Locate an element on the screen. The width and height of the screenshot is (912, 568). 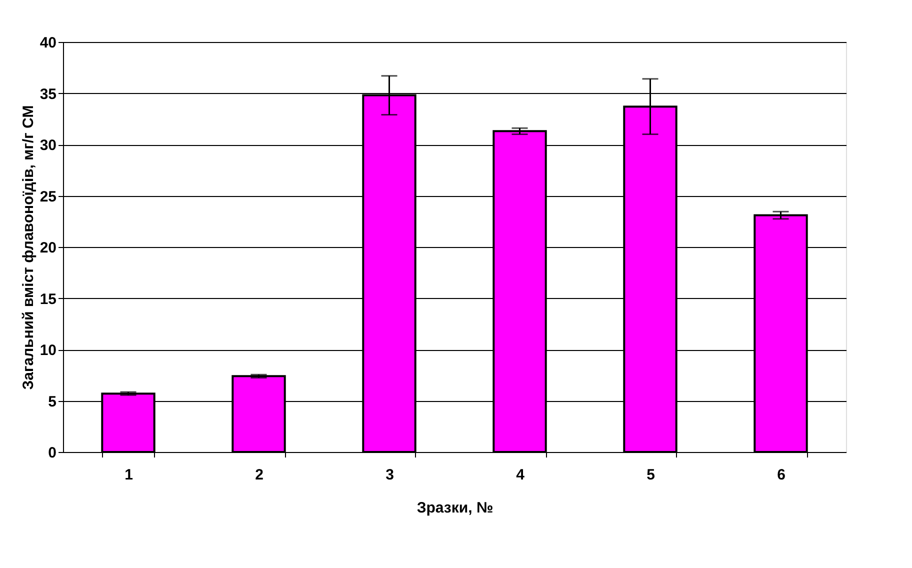
x-tick-label: 4 is located at coordinates (521, 475).